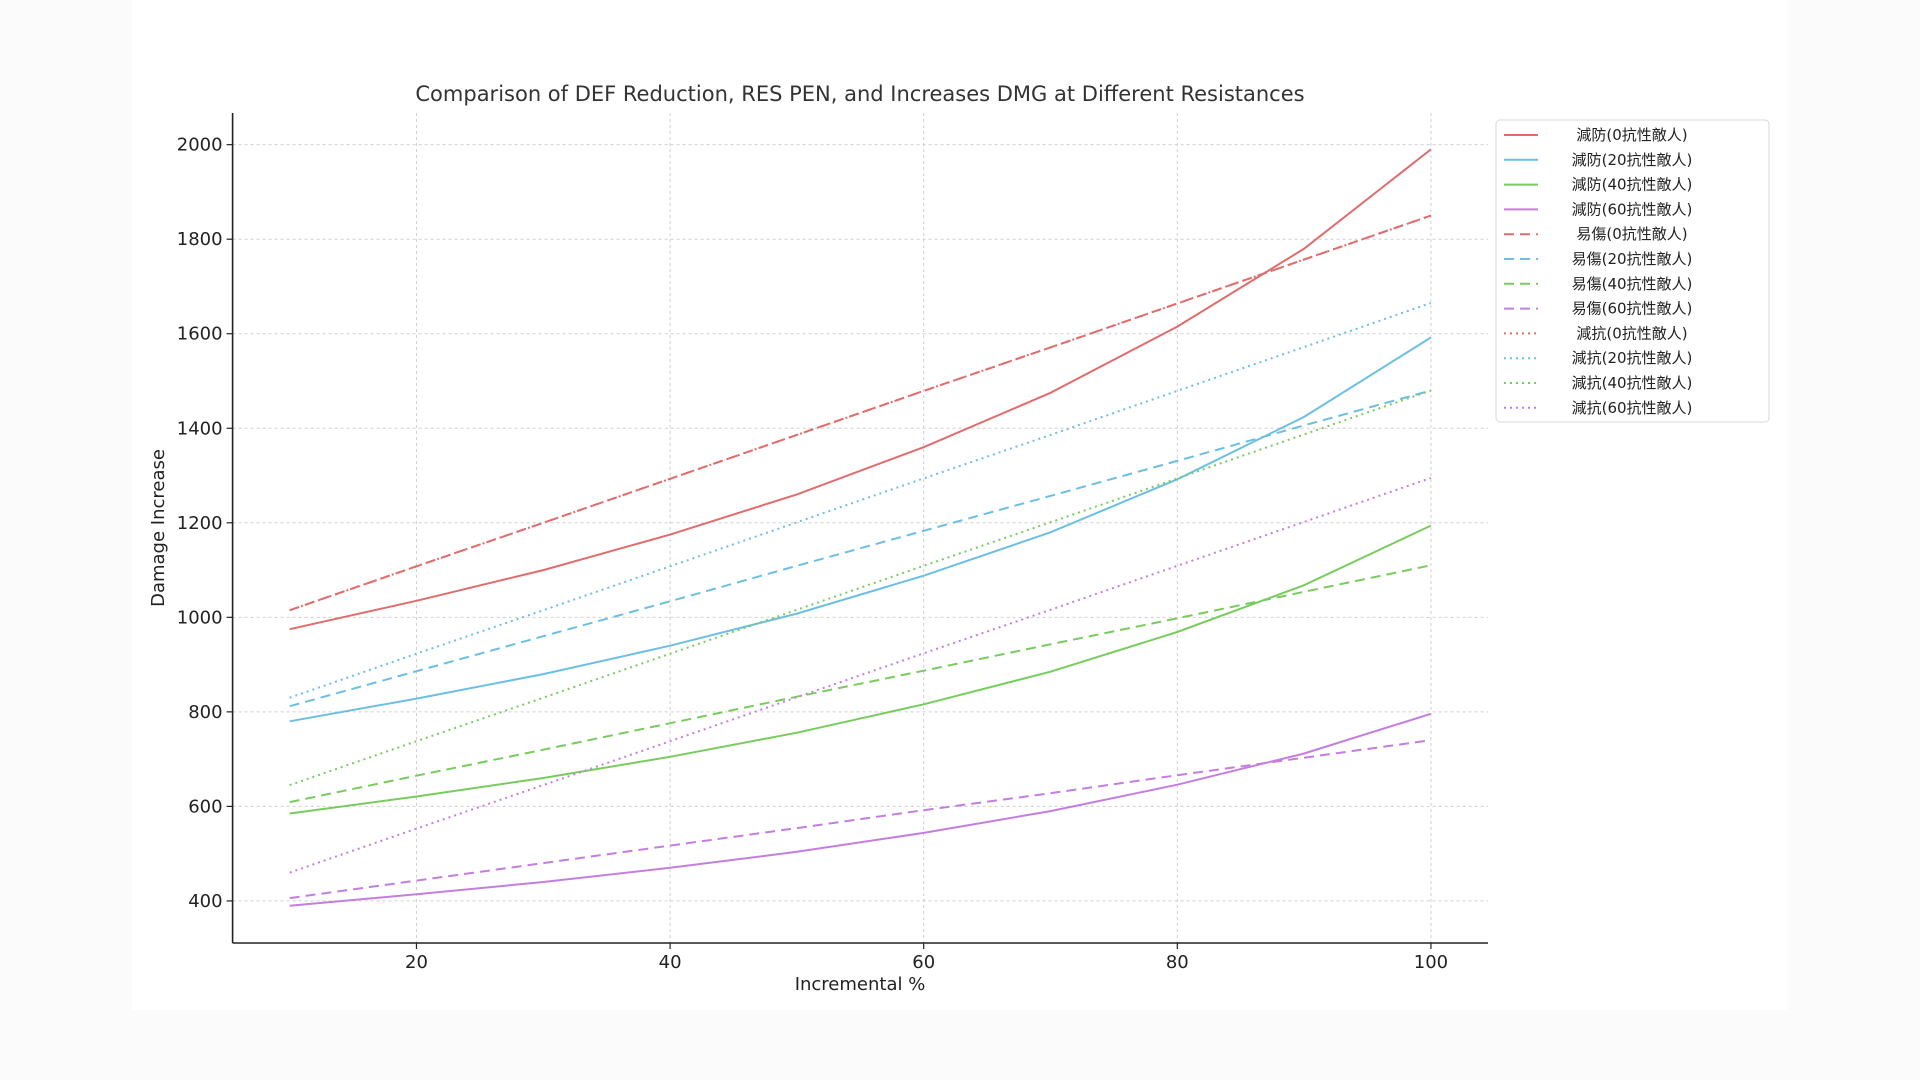 The image size is (1920, 1080). I want to click on x-axis-label: Incremental %, so click(860, 984).